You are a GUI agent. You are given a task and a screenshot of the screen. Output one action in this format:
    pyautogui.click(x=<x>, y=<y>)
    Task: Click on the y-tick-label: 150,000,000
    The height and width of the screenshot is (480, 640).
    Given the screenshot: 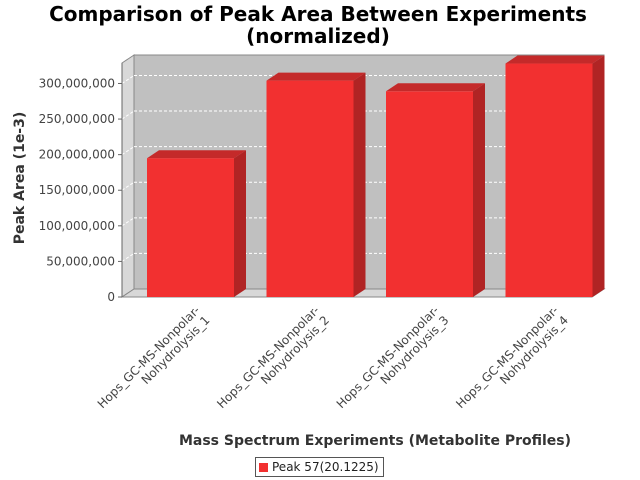 What is the action you would take?
    pyautogui.click(x=77, y=190)
    